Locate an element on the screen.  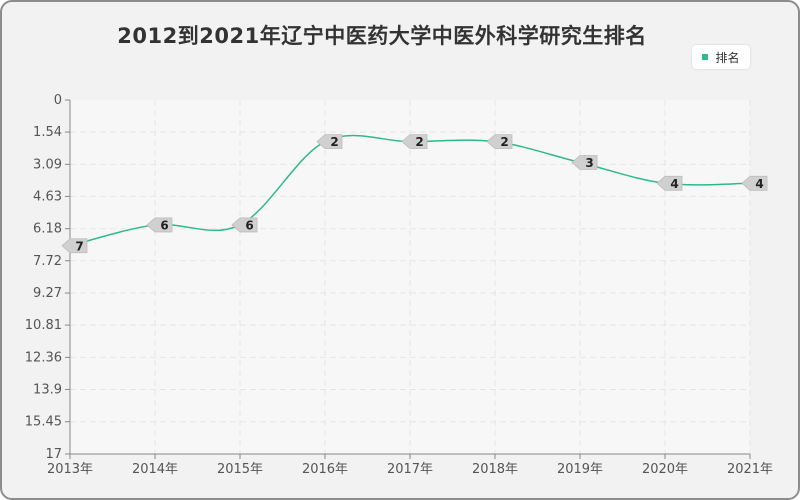
y-tick-label: 17 is located at coordinates (53, 454).